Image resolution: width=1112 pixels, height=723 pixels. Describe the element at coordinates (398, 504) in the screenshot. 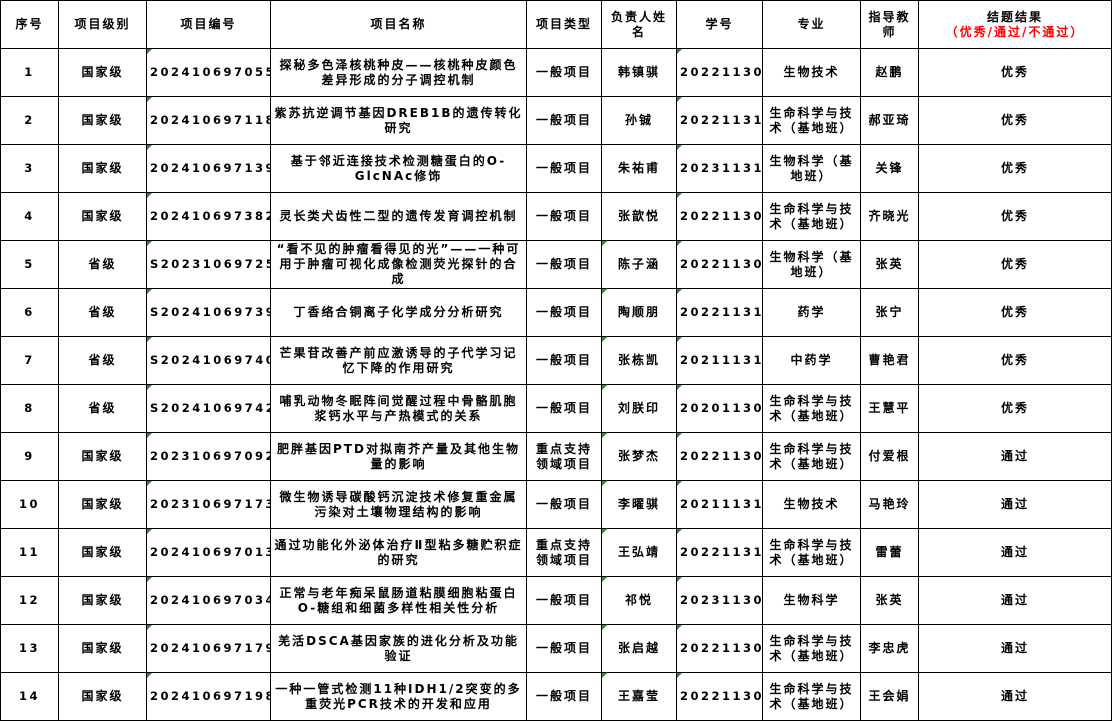

I see `cell-name: 微生物诱导碳酸钙沉淀技术修复重金属污染对土壤物理结构的影响` at that location.